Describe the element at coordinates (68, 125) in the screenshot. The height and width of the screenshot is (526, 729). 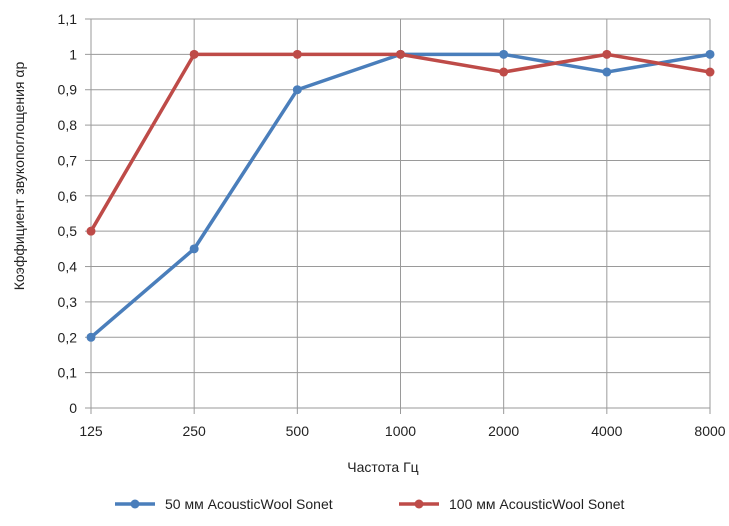
I see `y-tick-label: 0,8` at that location.